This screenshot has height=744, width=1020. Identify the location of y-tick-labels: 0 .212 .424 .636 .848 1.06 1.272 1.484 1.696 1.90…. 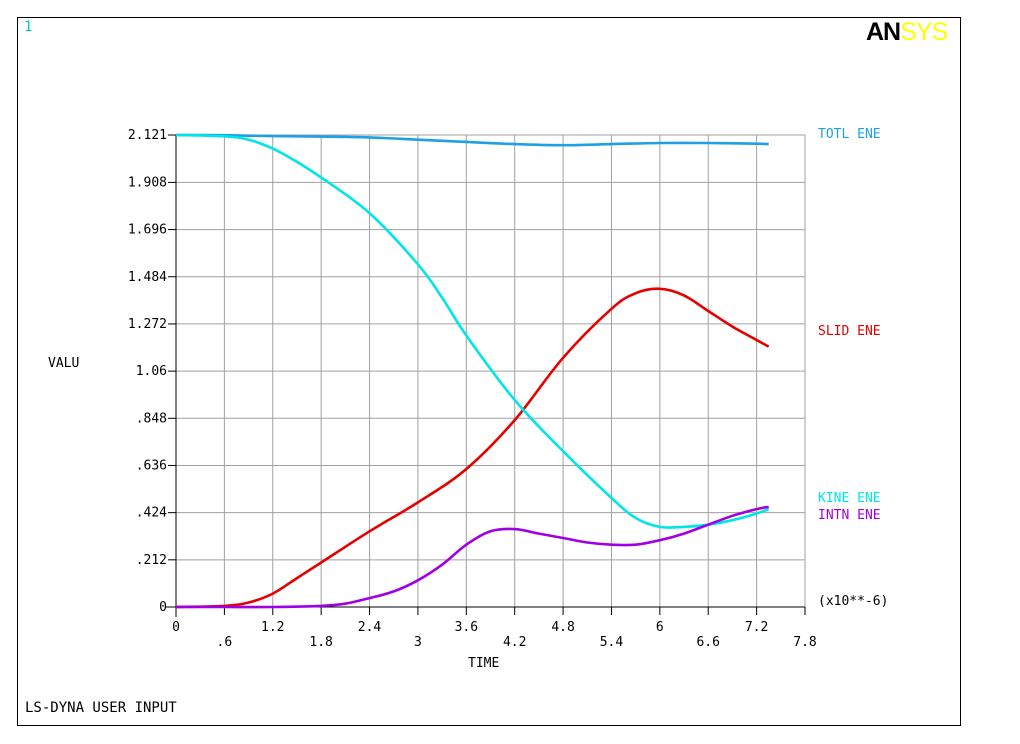
(147, 371).